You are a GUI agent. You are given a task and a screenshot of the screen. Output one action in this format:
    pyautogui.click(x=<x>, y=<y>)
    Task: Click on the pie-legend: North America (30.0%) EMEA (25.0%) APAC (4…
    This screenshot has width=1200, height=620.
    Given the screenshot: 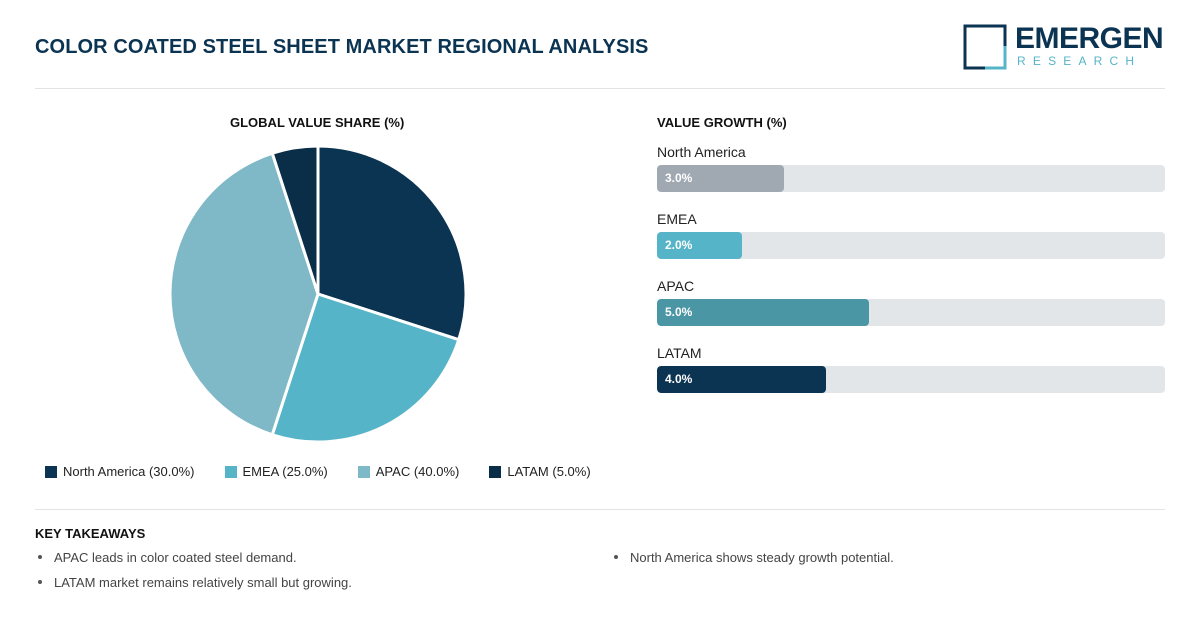 What is the action you would take?
    pyautogui.click(x=333, y=471)
    